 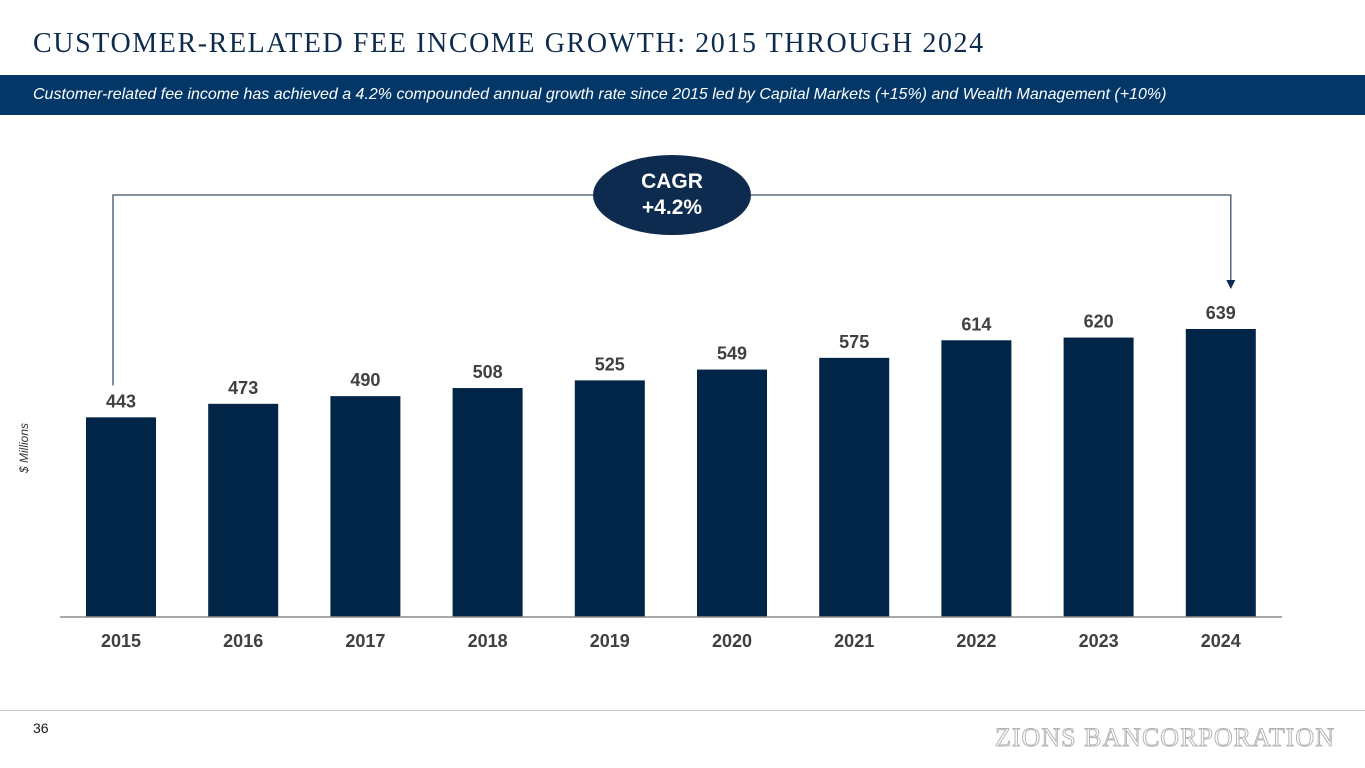 I want to click on data-label-2018: 508, so click(x=488, y=372).